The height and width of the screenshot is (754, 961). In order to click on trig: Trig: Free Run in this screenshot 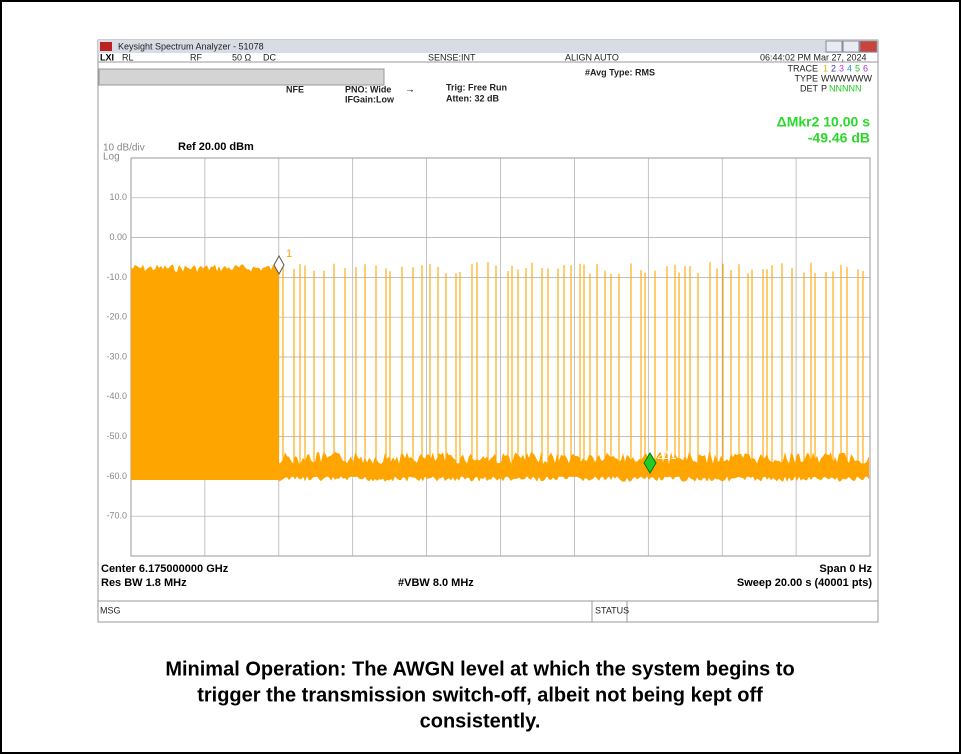, I will do `click(476, 87)`.